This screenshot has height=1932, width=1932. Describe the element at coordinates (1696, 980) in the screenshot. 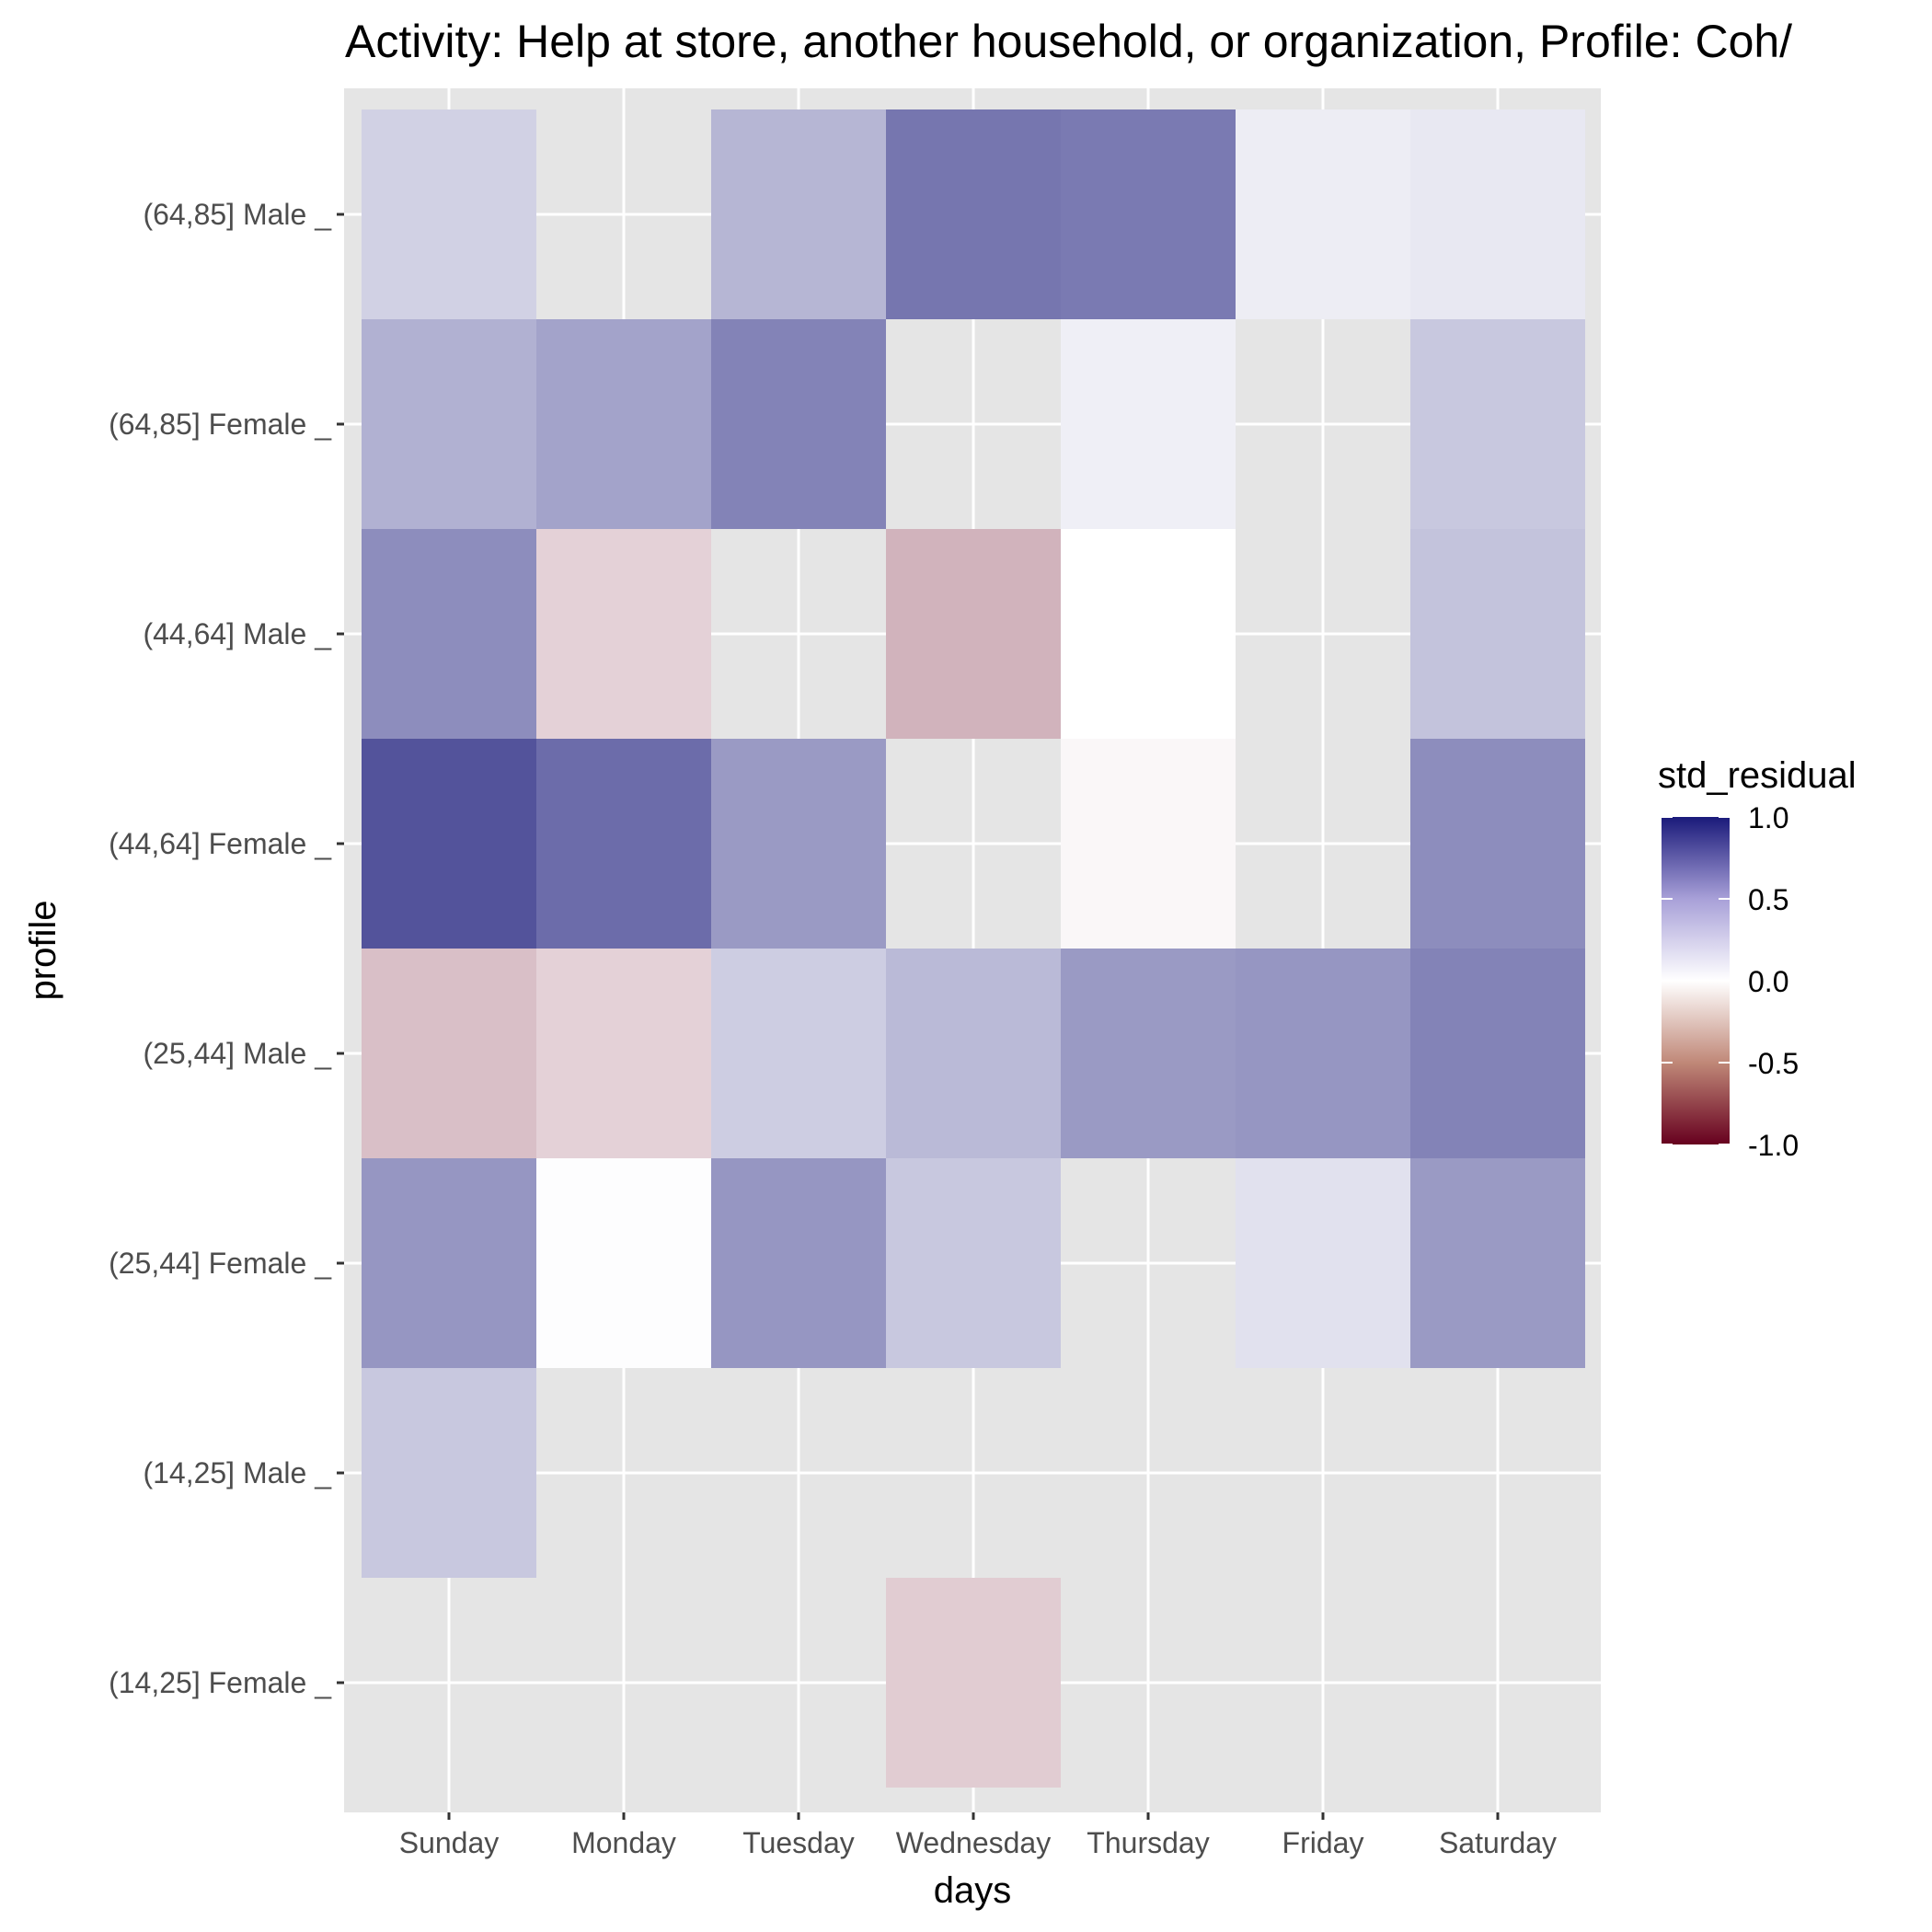

I see `legend-color-bar` at that location.